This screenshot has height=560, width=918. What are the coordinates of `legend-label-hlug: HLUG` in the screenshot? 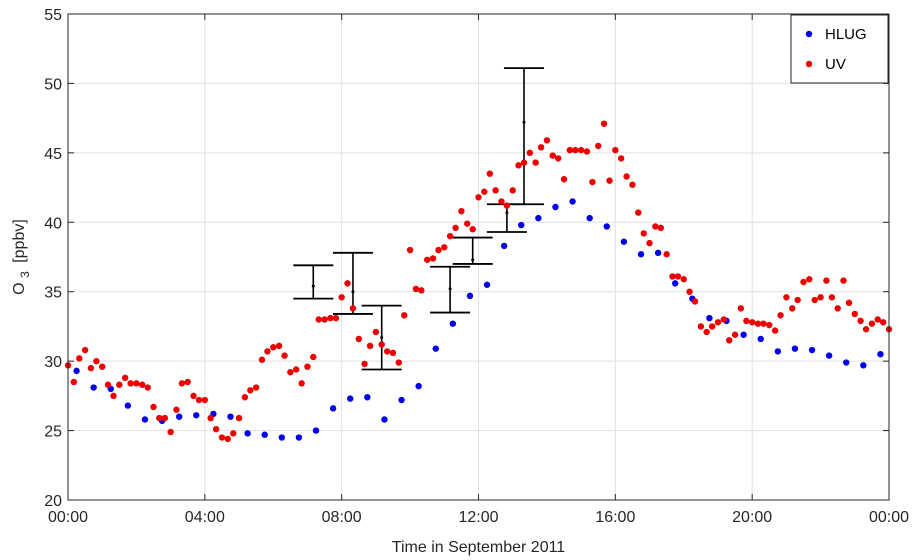 It's located at (846, 34).